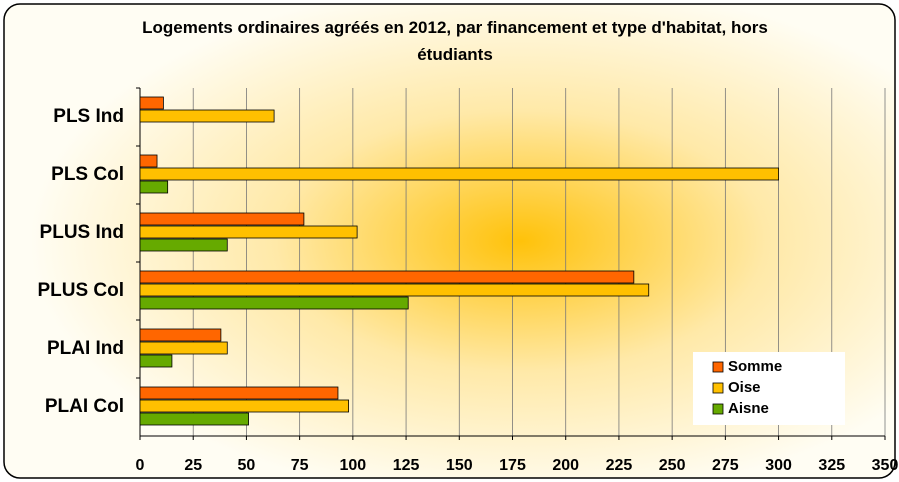 The image size is (899, 482). I want to click on legend-label: Aisne, so click(748, 408).